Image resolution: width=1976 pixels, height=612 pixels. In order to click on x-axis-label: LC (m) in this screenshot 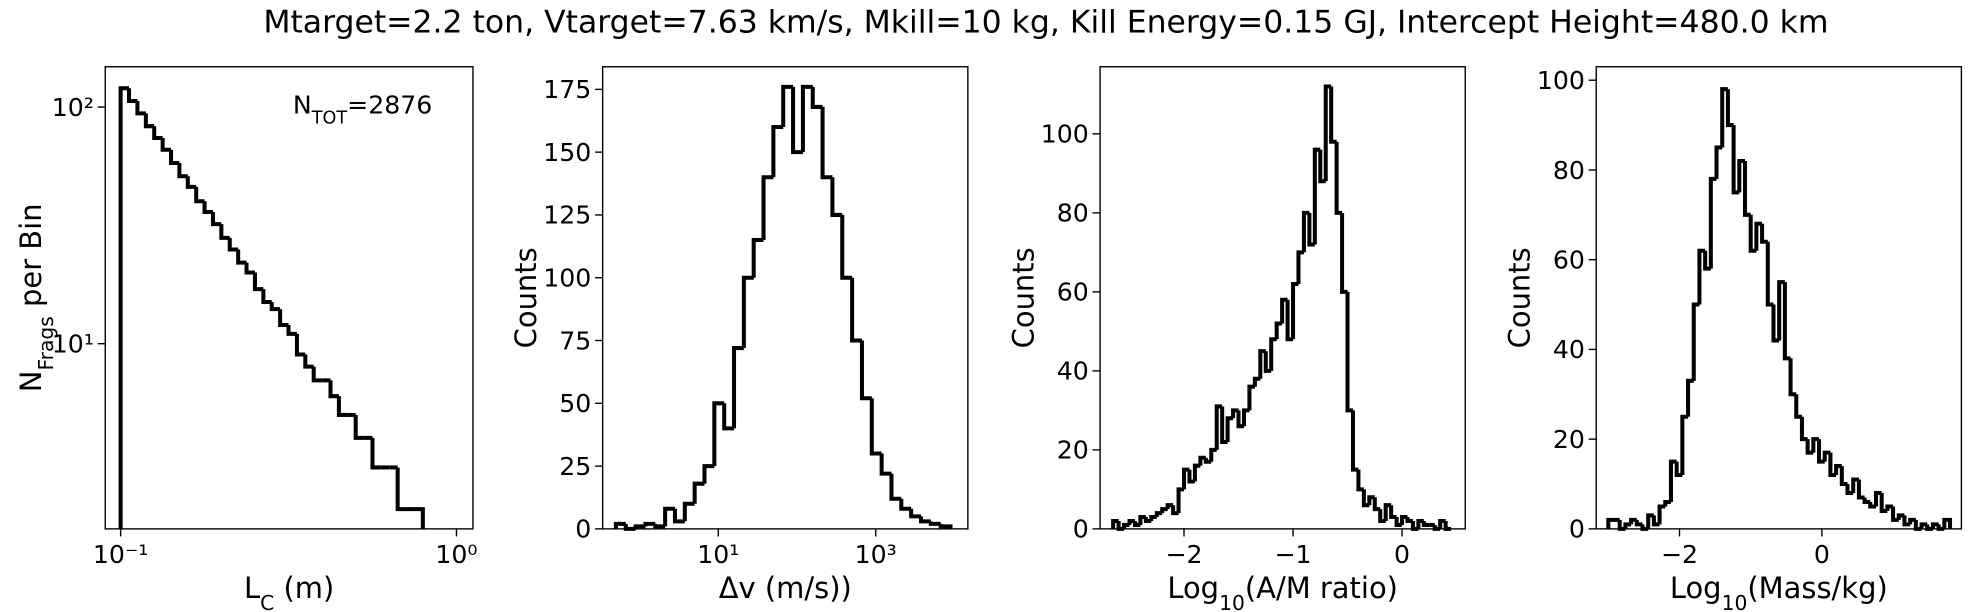, I will do `click(289, 591)`.